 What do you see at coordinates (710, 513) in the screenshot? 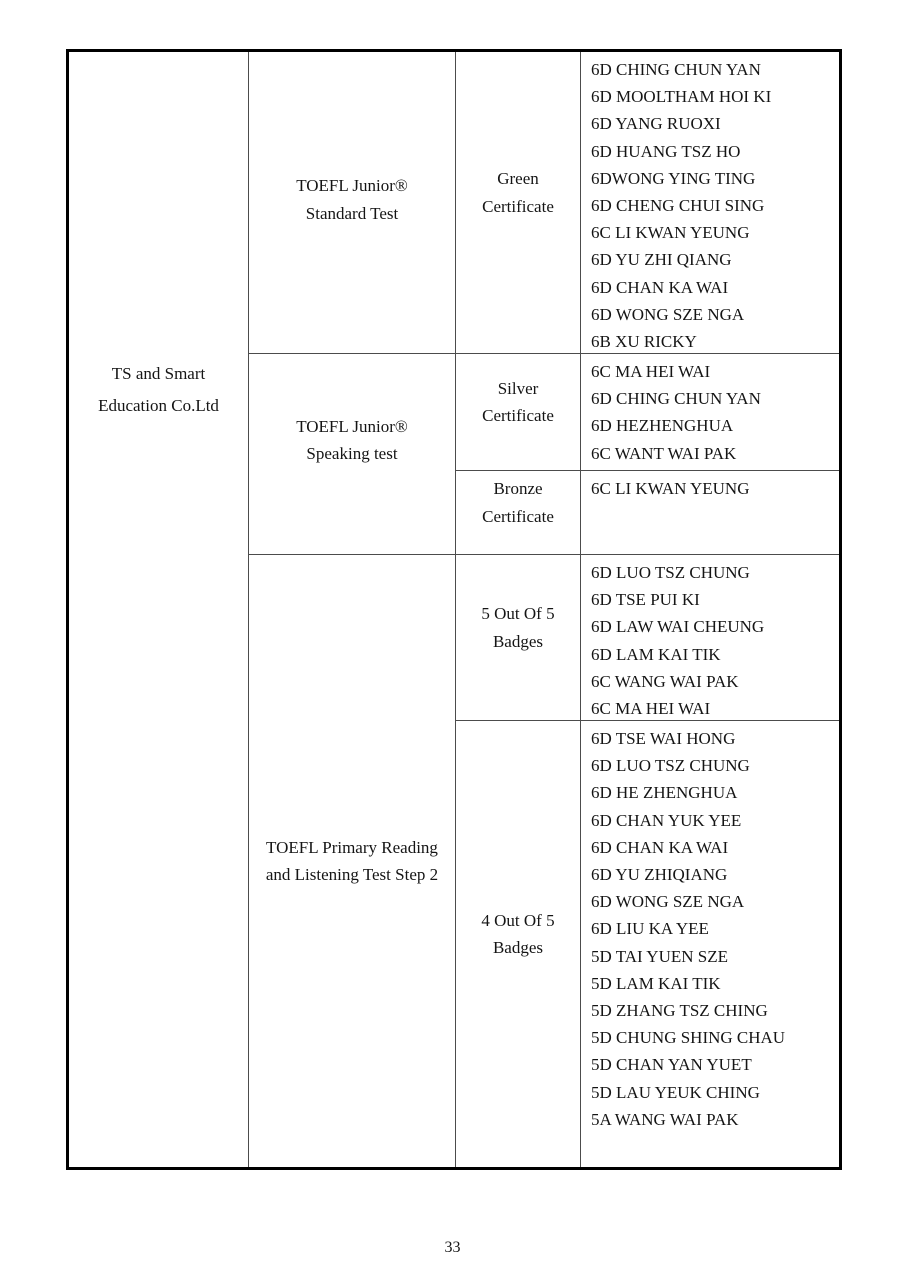
I see `awardee-names-cell-bronze-certificate: 6C LI KWAN YEUNG` at bounding box center [710, 513].